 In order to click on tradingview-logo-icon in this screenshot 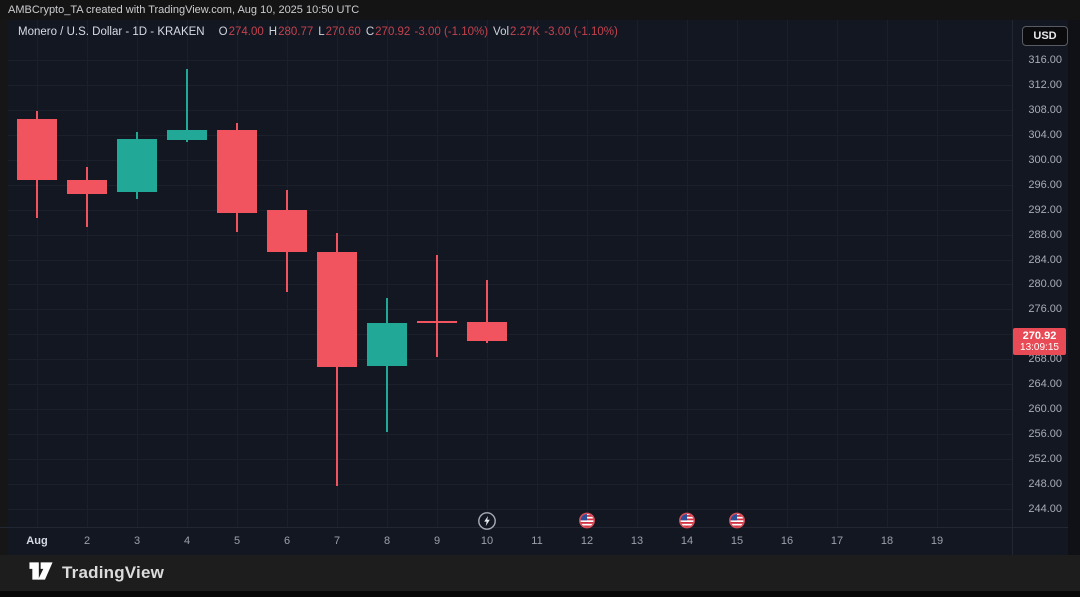, I will do `click(41, 573)`.